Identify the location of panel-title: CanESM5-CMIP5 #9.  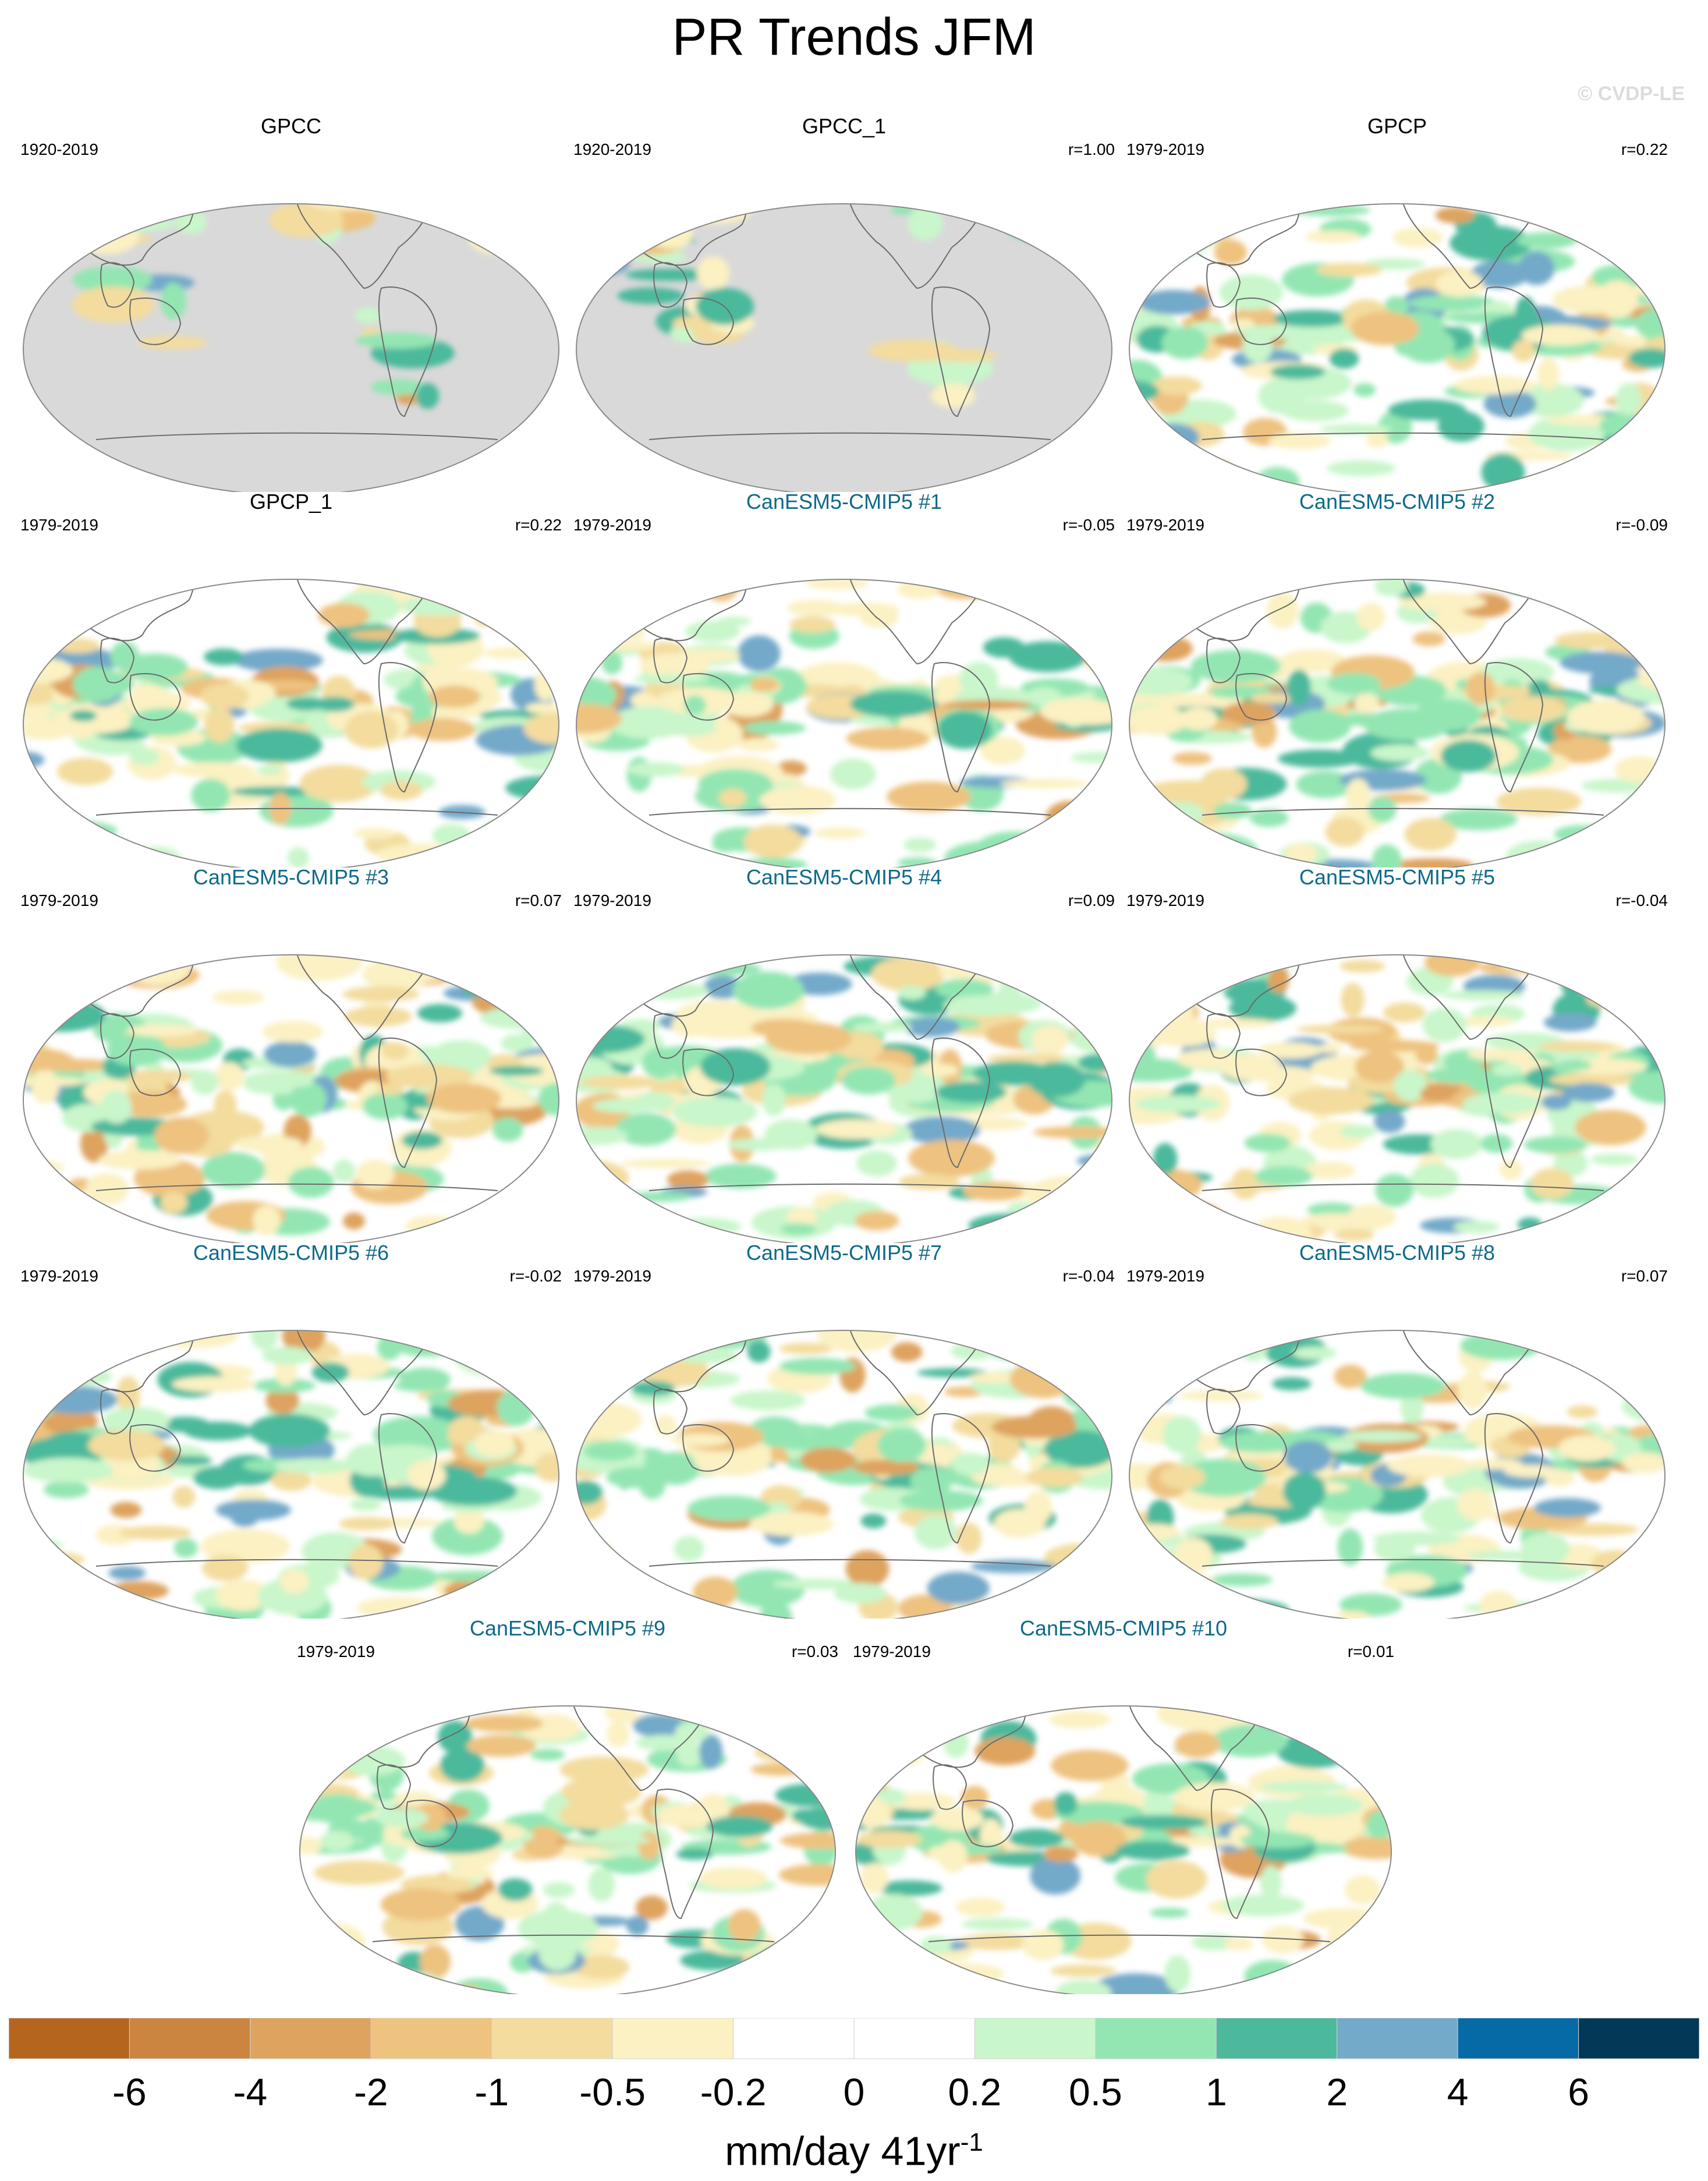
(567, 1628).